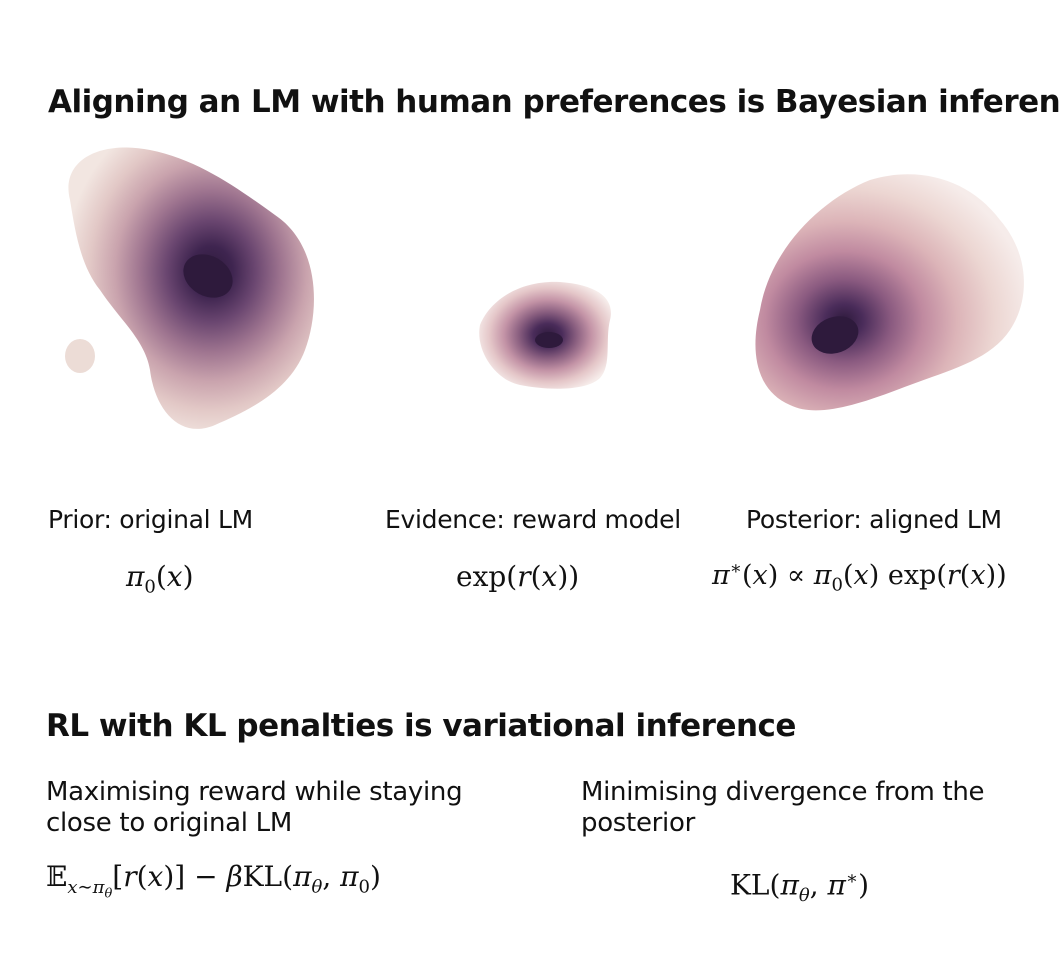 The height and width of the screenshot is (956, 1060). I want to click on prior-density-outer, so click(191, 288).